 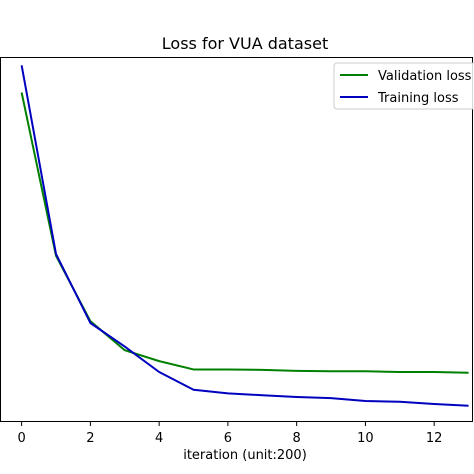 What do you see at coordinates (228, 438) in the screenshot?
I see `x-tick-label: 6` at bounding box center [228, 438].